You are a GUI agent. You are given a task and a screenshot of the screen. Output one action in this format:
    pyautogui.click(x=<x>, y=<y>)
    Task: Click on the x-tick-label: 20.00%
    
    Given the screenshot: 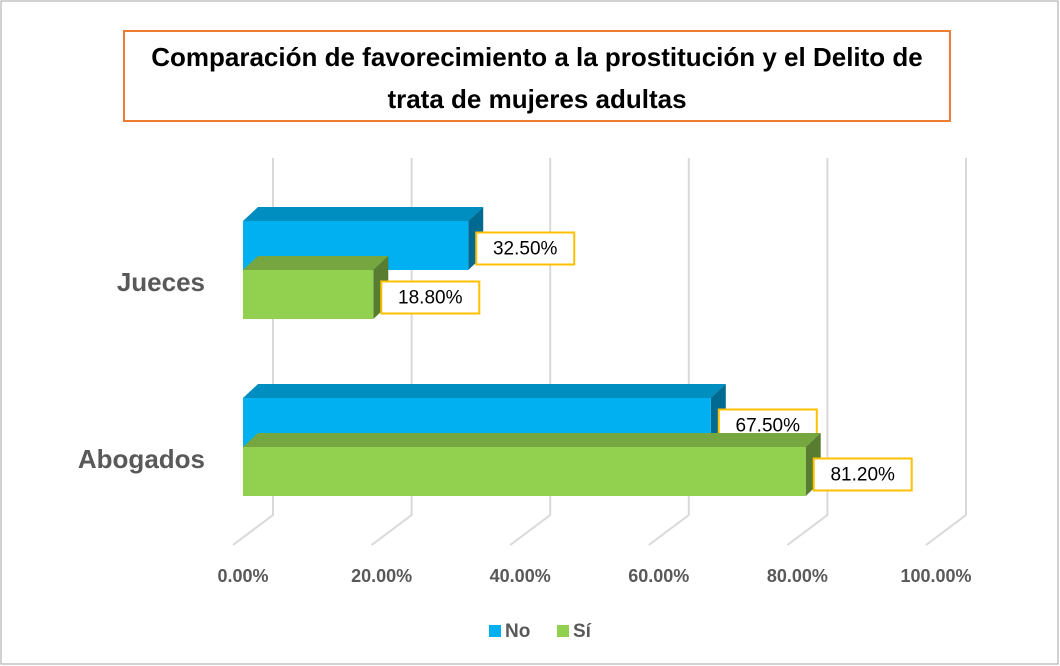 What is the action you would take?
    pyautogui.click(x=381, y=576)
    